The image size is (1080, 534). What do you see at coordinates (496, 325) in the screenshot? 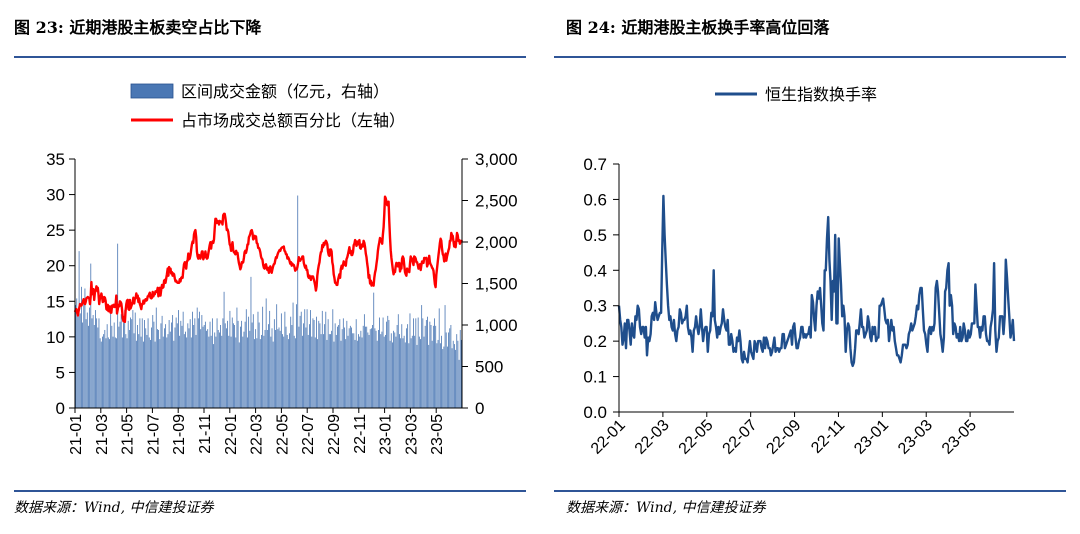
I see `right-y-tick-label: 1,000` at bounding box center [496, 325].